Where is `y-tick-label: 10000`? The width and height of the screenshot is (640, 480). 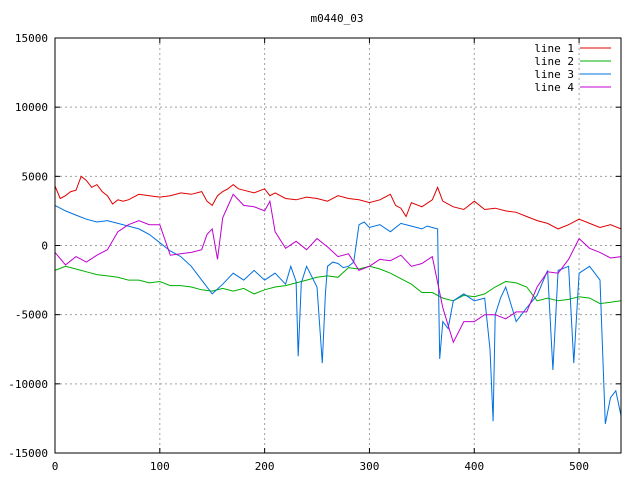
y-tick-label: 10000 is located at coordinates (31, 107).